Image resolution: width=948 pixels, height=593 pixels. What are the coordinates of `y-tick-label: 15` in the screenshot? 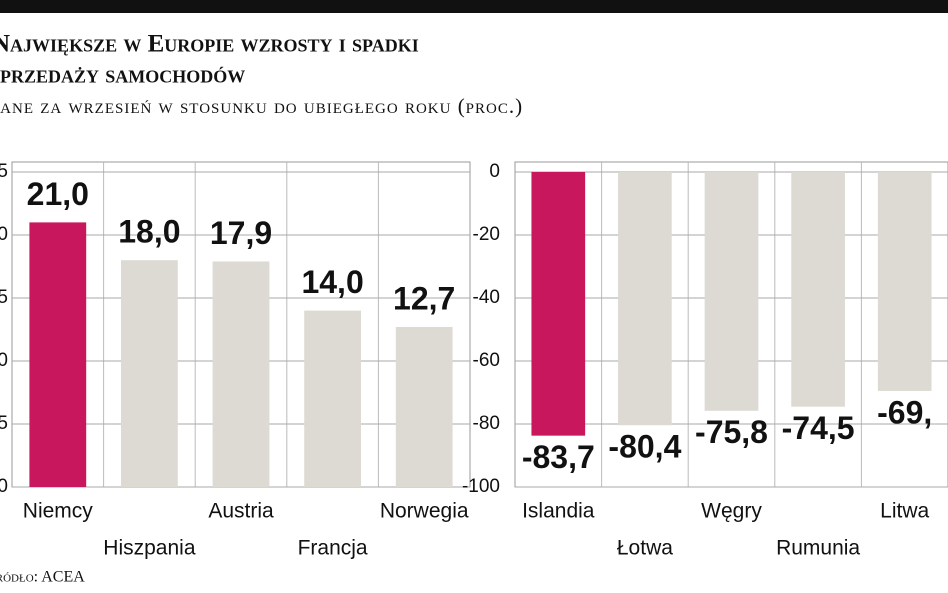 It's located at (4, 297).